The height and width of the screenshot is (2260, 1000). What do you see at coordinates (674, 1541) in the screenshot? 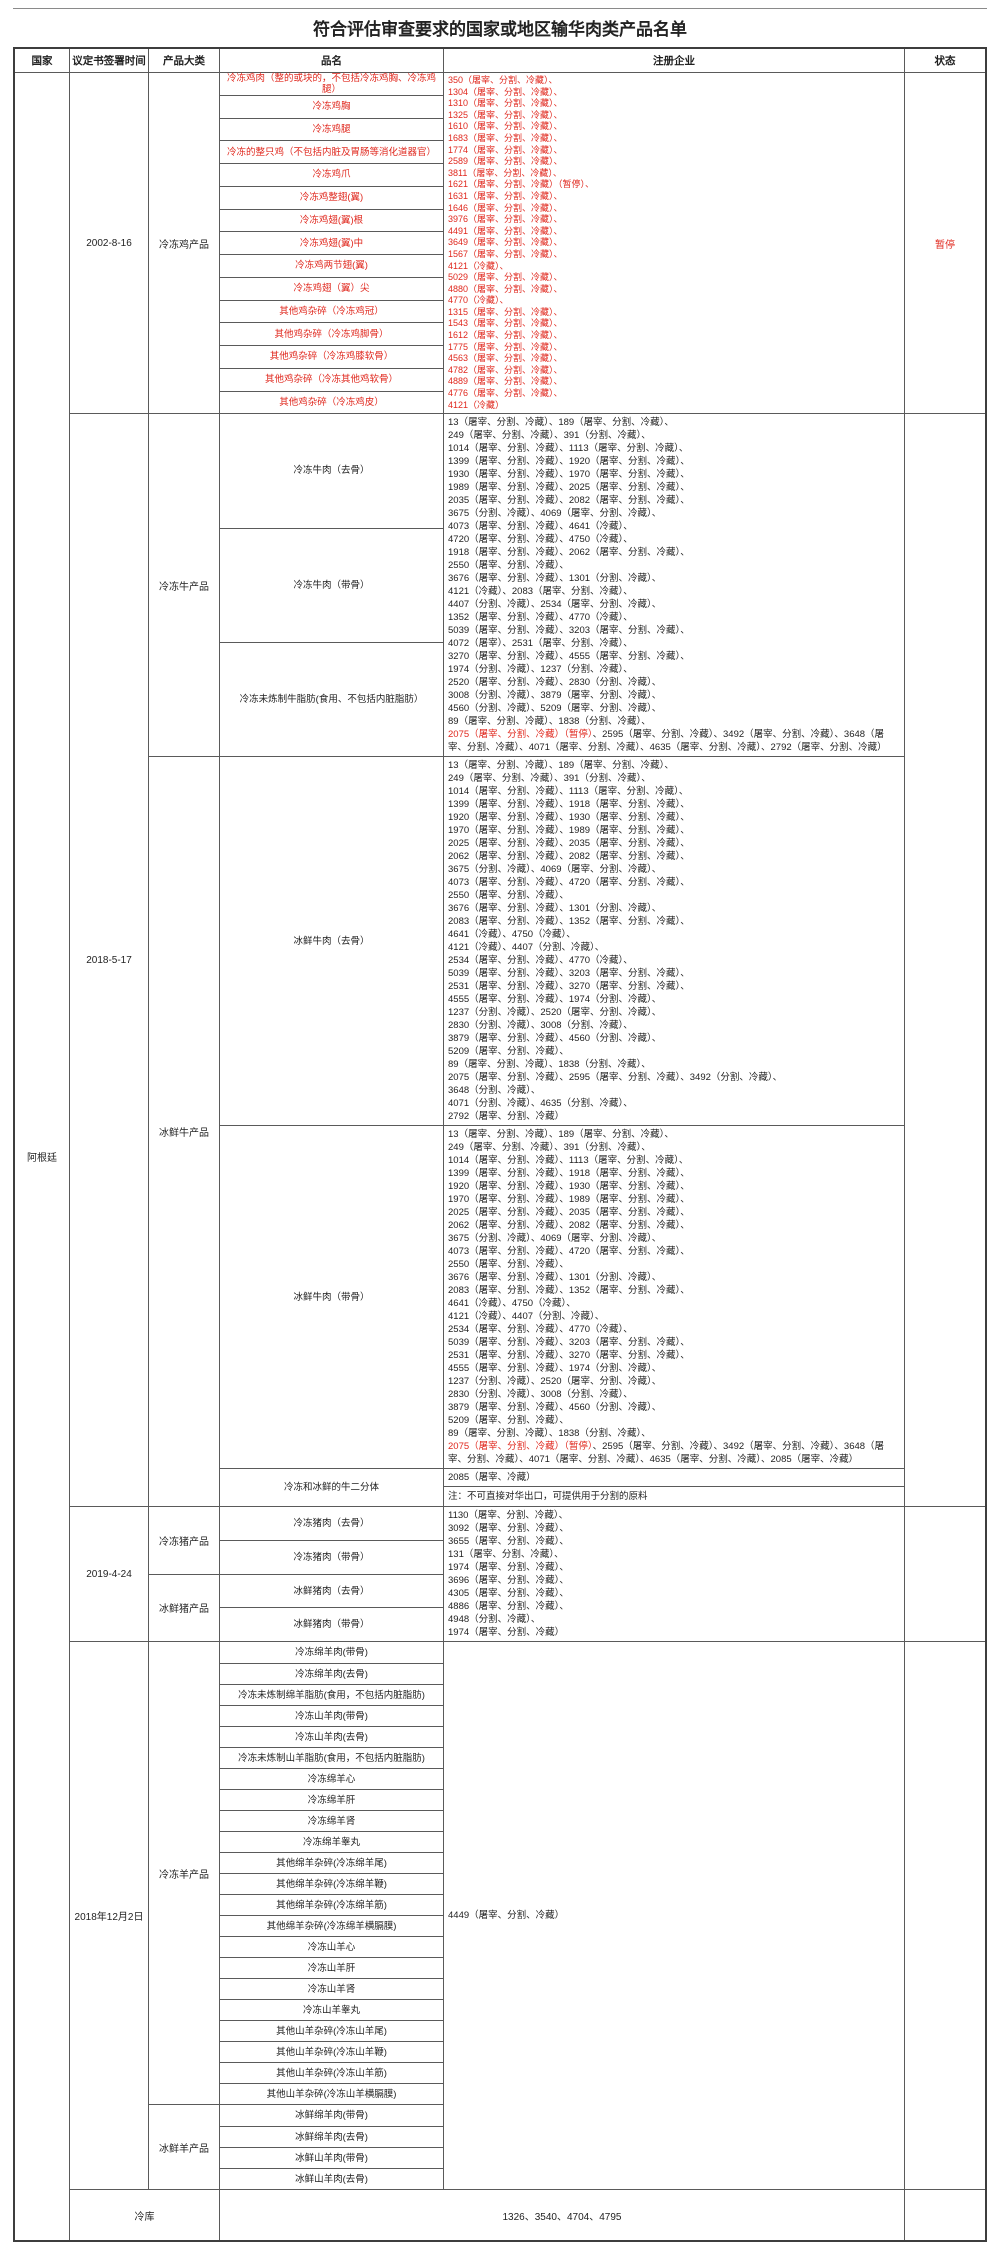
I see `enterprise-line: 3655（屠宰、分割、冷藏）、` at bounding box center [674, 1541].